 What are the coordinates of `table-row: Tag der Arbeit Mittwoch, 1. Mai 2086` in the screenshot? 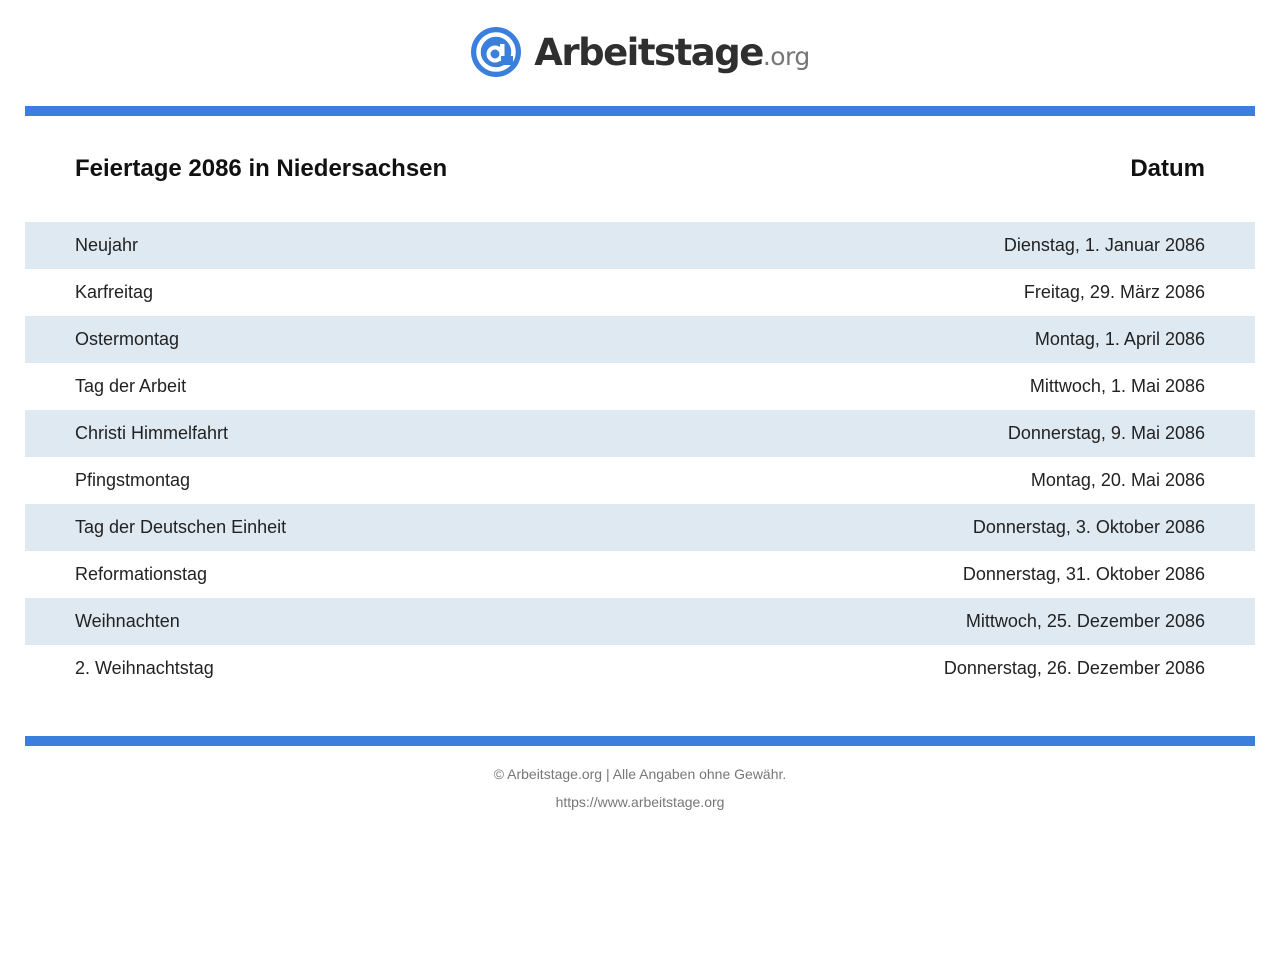 It's located at (640, 386).